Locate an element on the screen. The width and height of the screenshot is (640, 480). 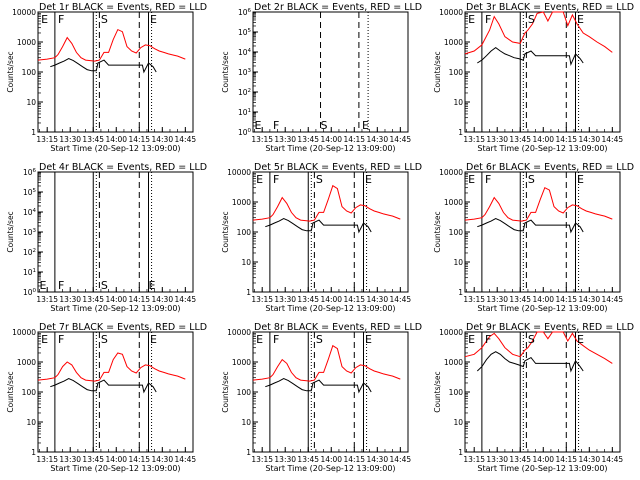
panel-title: Det 3r BLACK = Events, RED = LLD is located at coordinates (550, 7).